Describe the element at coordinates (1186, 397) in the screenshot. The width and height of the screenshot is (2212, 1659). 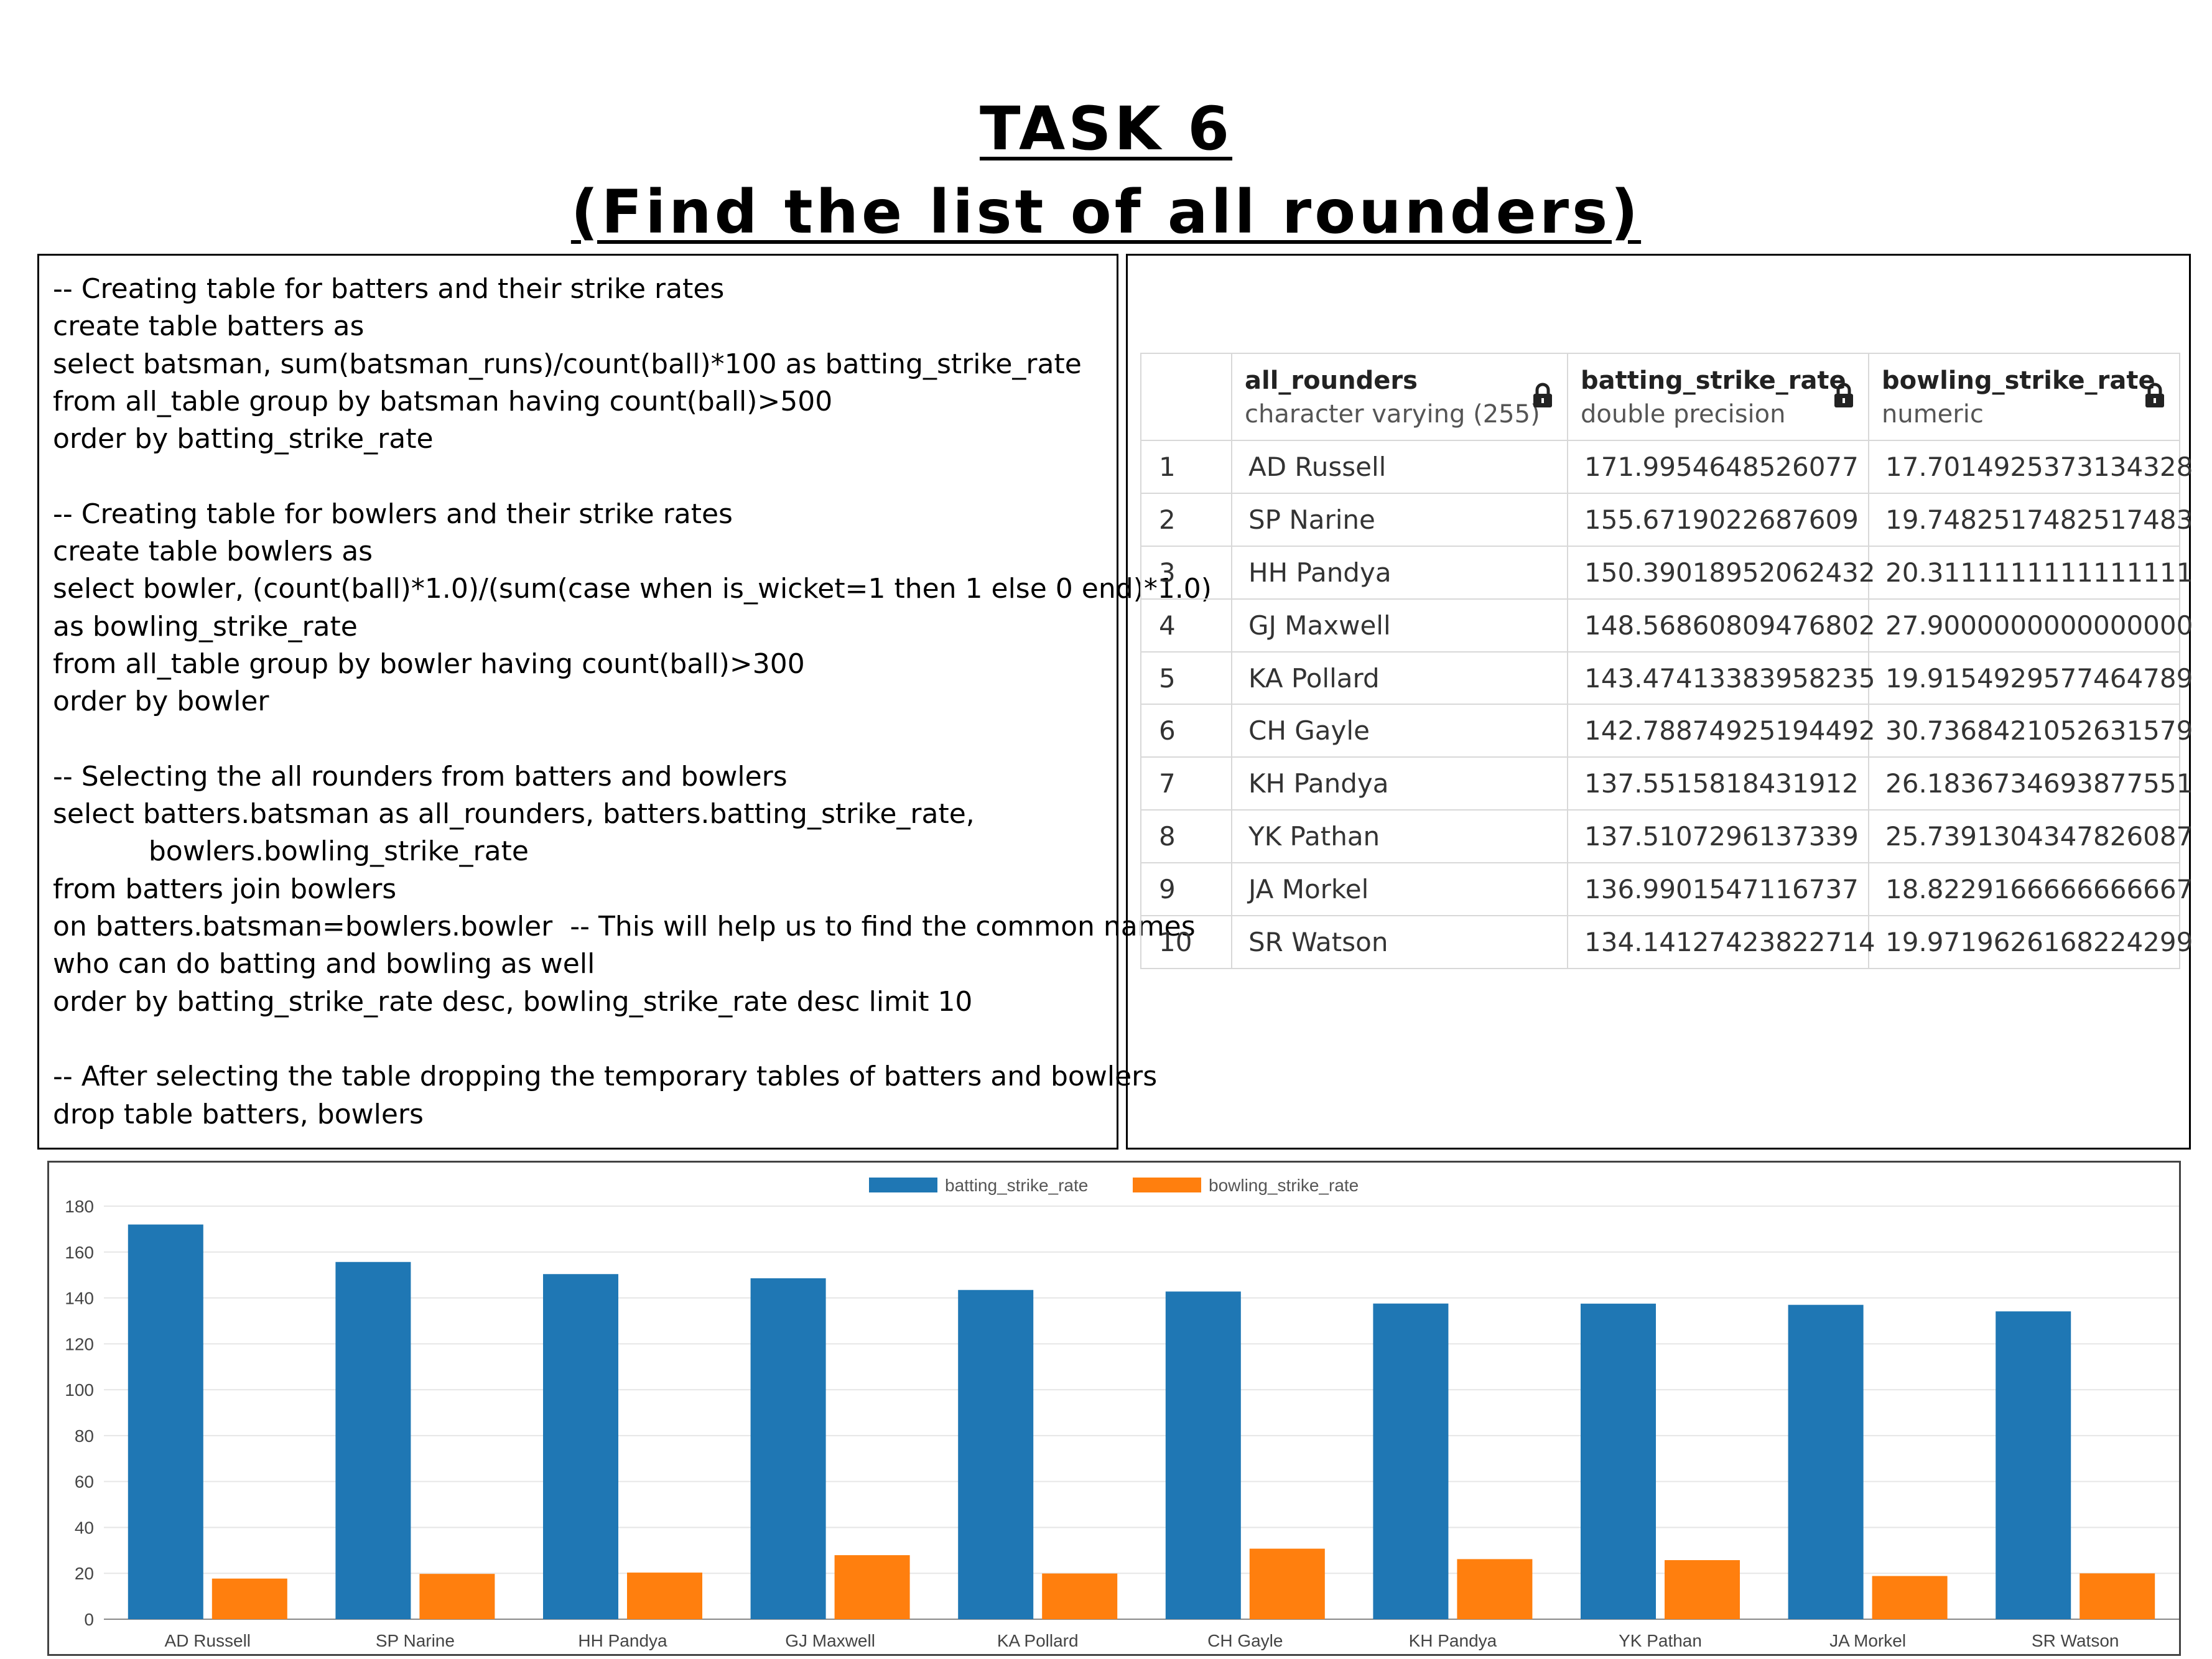
I see `row-number-header` at that location.